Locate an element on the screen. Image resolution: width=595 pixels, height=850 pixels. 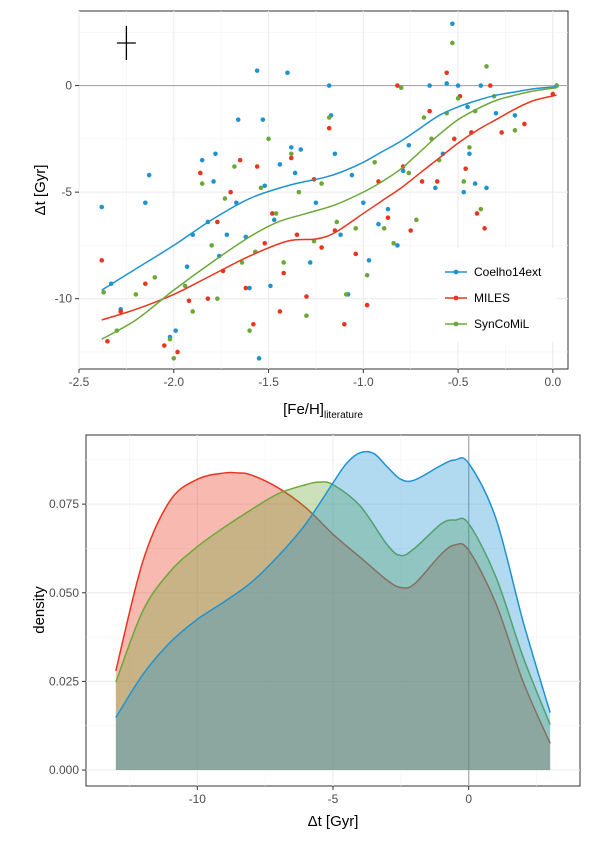
x-tick-label: -2.0 is located at coordinates (173, 382).